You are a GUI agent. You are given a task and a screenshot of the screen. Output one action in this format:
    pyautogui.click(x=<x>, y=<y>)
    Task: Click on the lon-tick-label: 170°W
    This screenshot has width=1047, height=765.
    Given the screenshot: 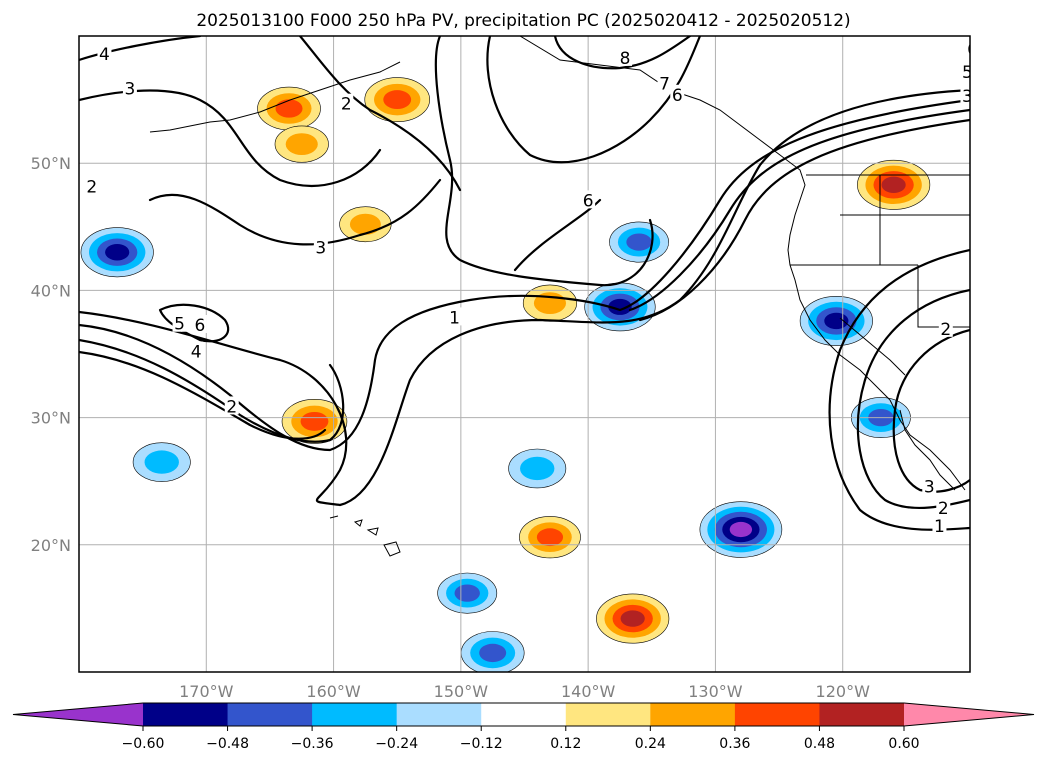 What is the action you would take?
    pyautogui.click(x=206, y=691)
    